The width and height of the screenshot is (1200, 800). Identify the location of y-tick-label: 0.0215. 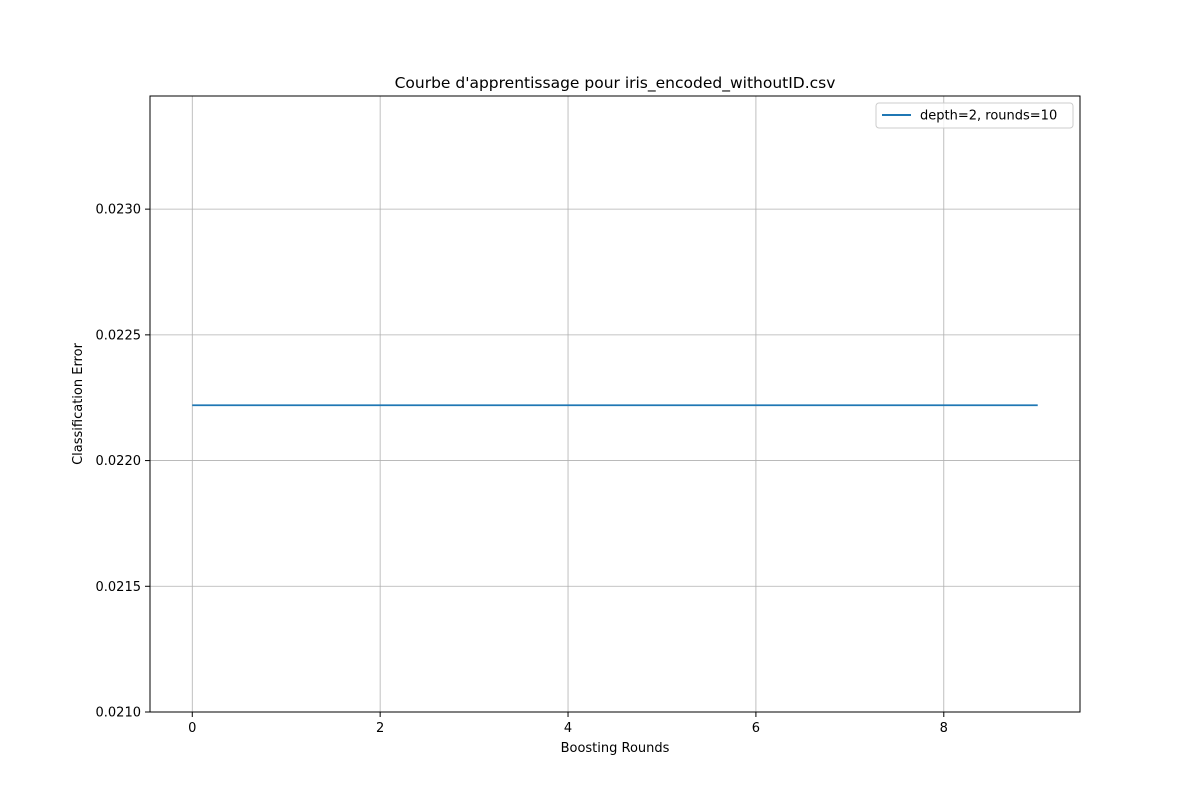
(119, 587).